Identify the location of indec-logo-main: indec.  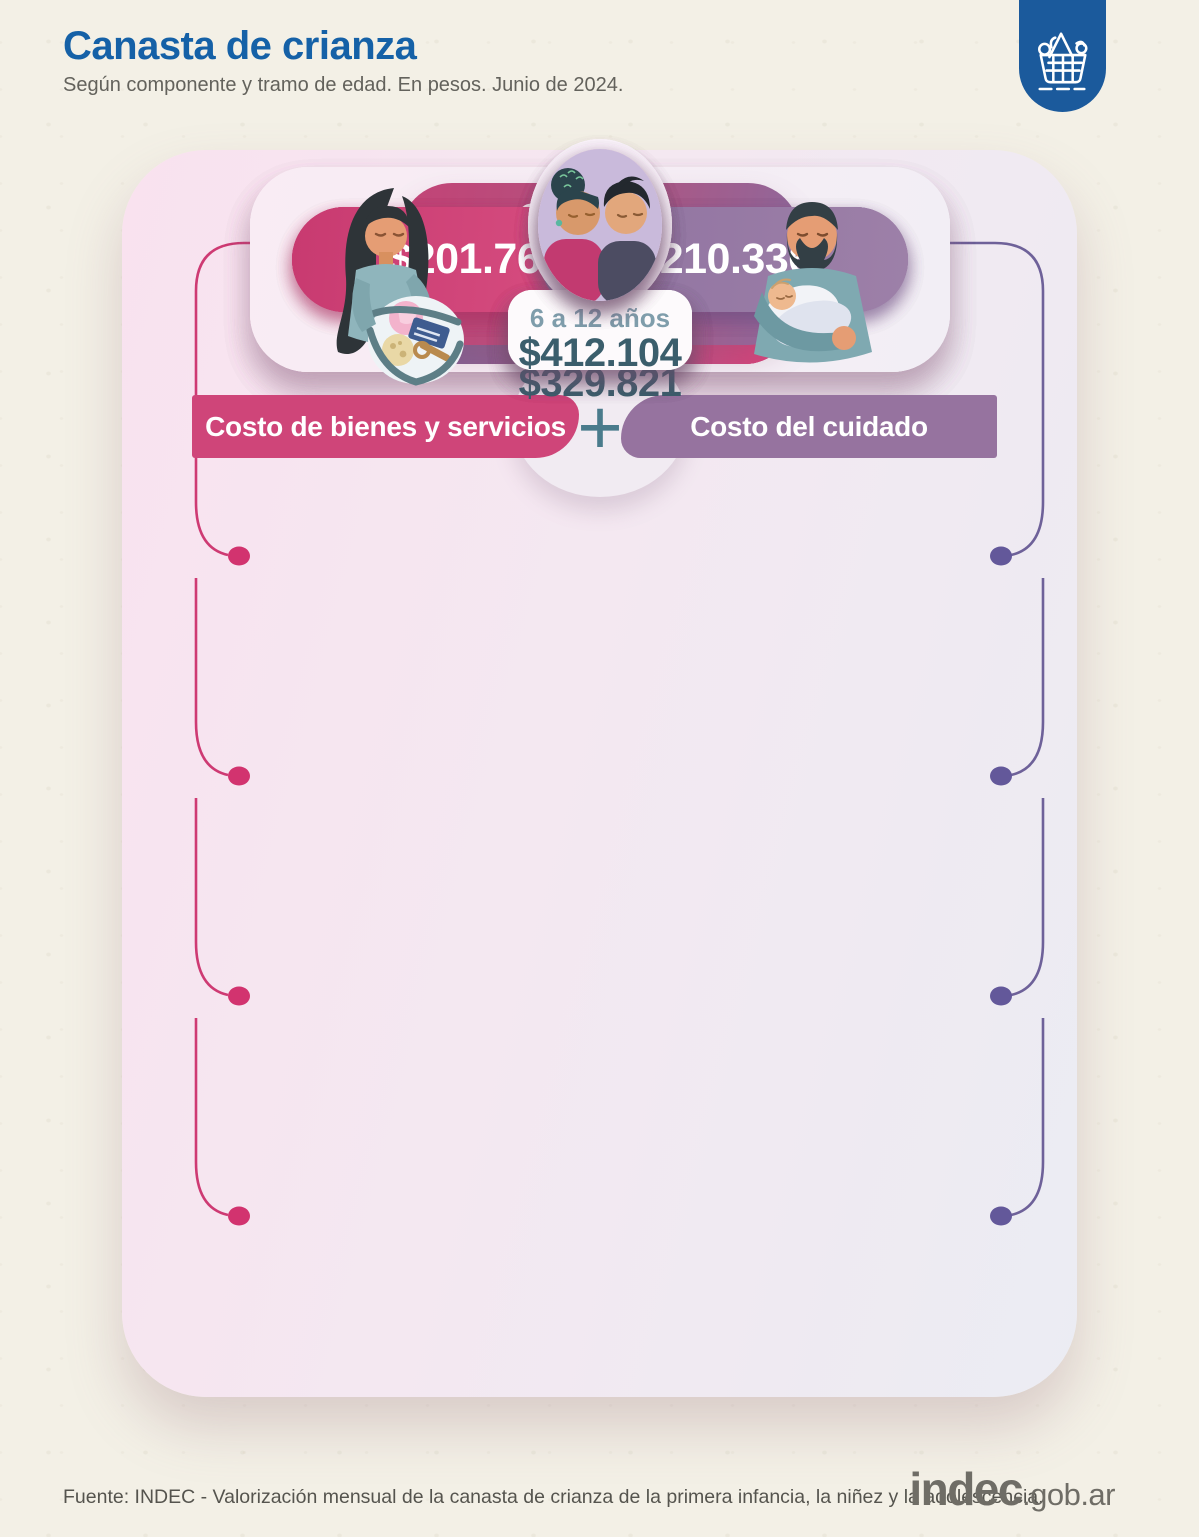
(966, 1489).